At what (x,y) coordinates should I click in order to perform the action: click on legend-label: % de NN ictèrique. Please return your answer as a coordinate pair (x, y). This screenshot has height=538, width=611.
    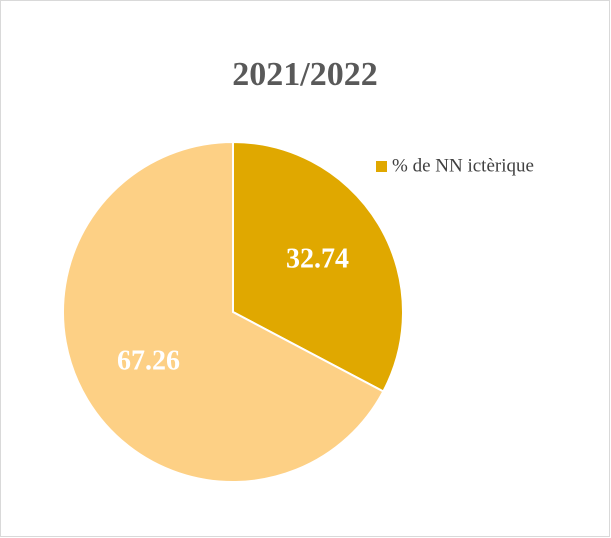
    Looking at the image, I should click on (463, 165).